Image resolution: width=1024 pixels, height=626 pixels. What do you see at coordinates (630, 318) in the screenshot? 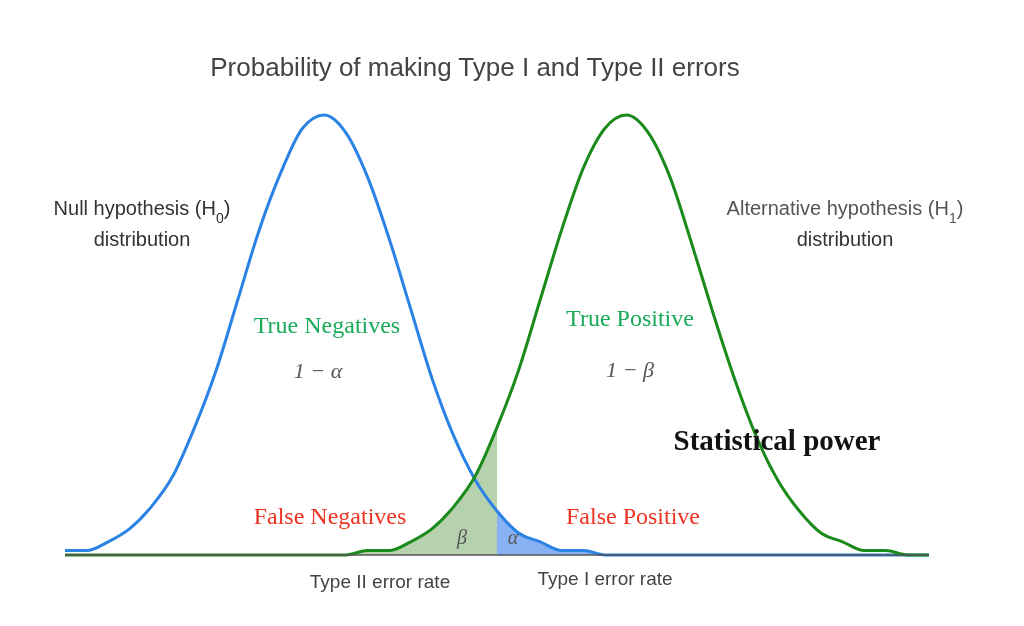
I see `annotation: True Positive` at bounding box center [630, 318].